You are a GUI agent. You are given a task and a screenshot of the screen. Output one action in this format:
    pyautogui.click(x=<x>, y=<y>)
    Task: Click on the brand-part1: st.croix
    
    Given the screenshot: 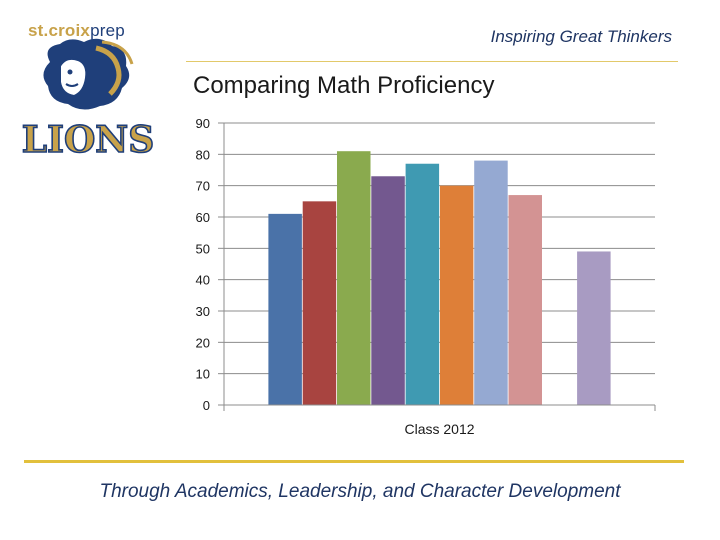 What is the action you would take?
    pyautogui.click(x=59, y=30)
    